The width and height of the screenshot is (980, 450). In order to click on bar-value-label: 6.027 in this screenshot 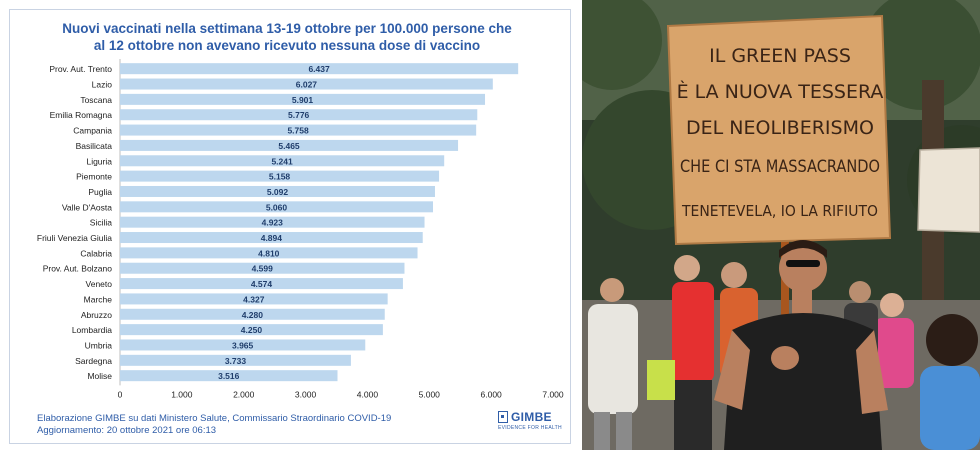, I will do `click(307, 85)`.